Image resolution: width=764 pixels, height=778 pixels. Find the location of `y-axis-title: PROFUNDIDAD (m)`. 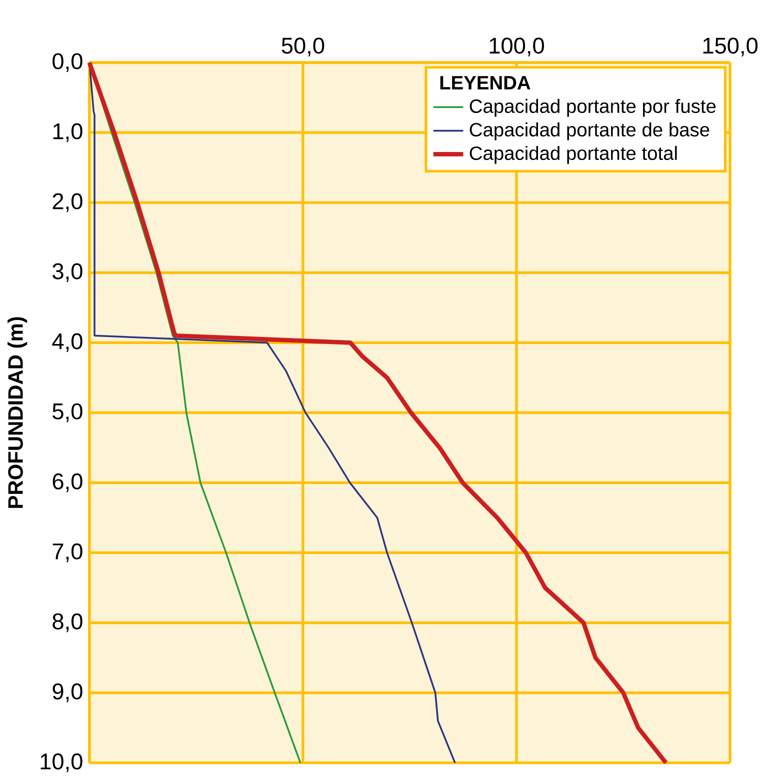

y-axis-title: PROFUNDIDAD (m) is located at coordinates (17, 412).